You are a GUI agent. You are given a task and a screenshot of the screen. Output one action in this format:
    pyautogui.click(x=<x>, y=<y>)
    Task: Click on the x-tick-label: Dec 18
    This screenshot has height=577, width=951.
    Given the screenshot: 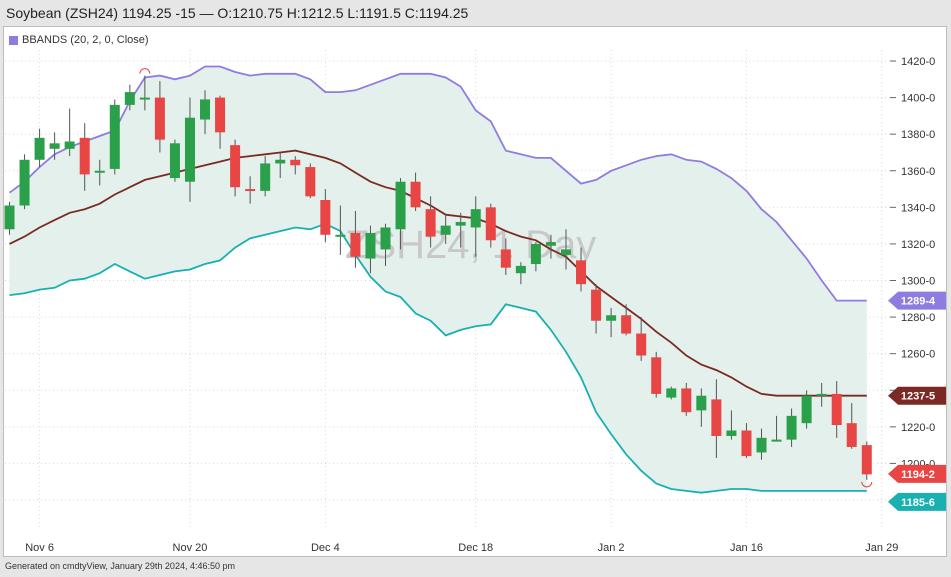 What is the action you would take?
    pyautogui.click(x=475, y=548)
    